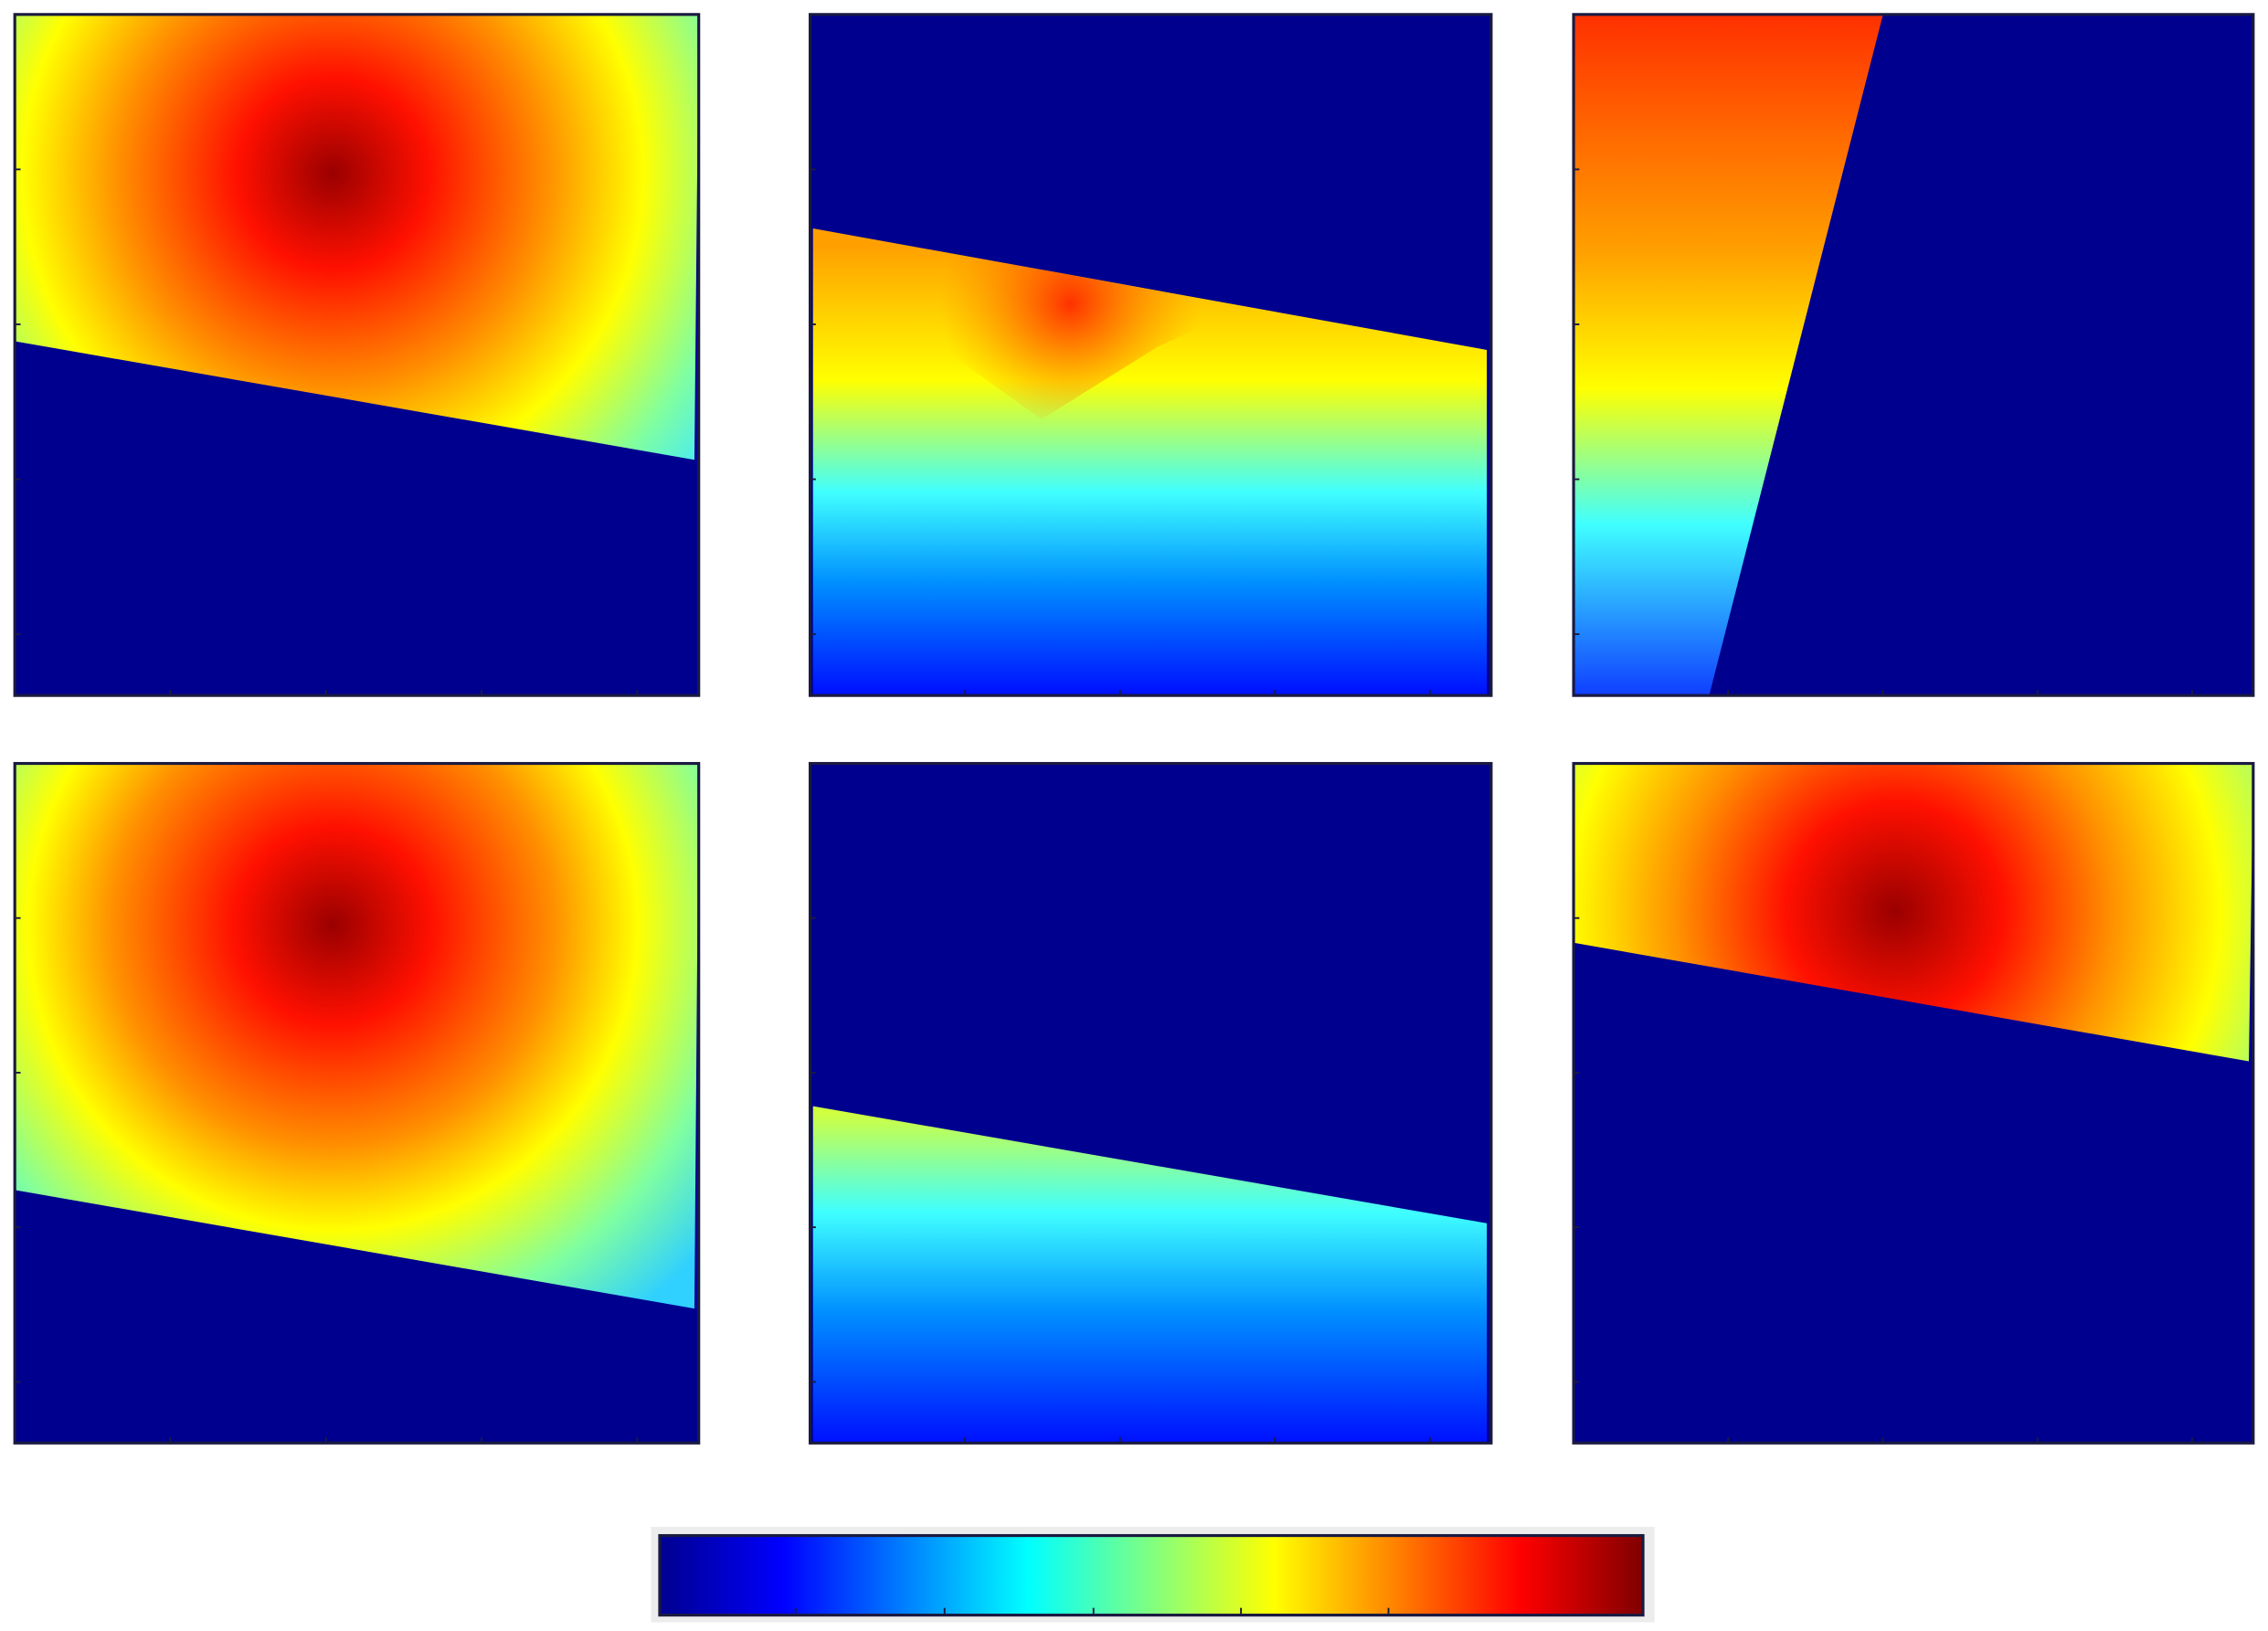 The image size is (2268, 1631). Describe the element at coordinates (1085, 334) in the screenshot. I see `elevation-peak` at that location.